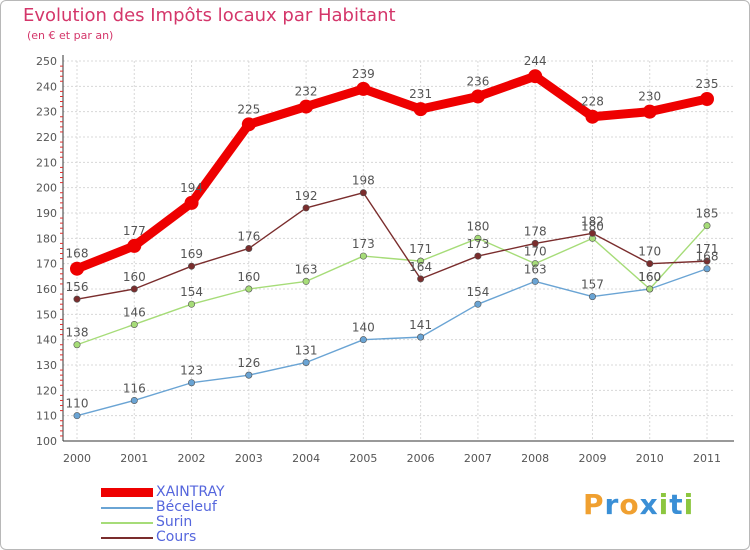 Image resolution: width=750 pixels, height=550 pixels. What do you see at coordinates (77, 254) in the screenshot?
I see `data-label-xaintray: 168` at bounding box center [77, 254].